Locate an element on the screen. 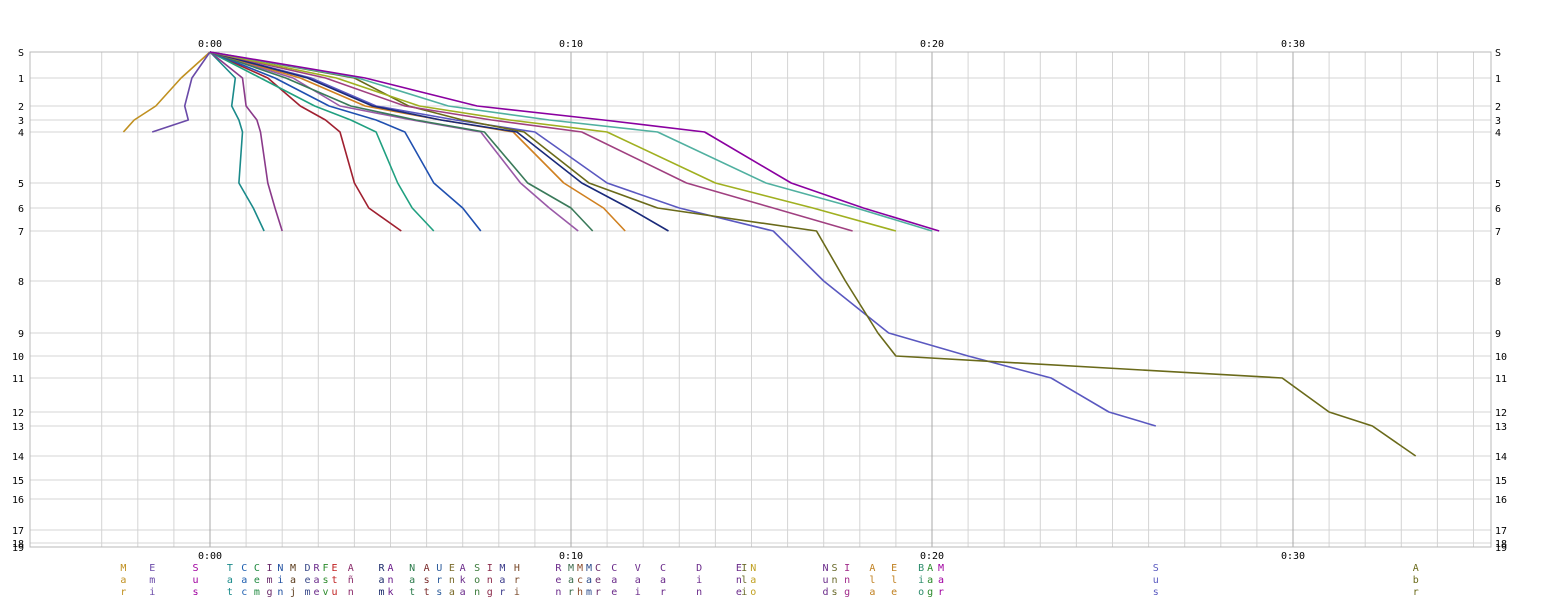 Image resolution: width=1545 pixels, height=600 pixels. x-tick-label-top: 0:10 is located at coordinates (571, 44).